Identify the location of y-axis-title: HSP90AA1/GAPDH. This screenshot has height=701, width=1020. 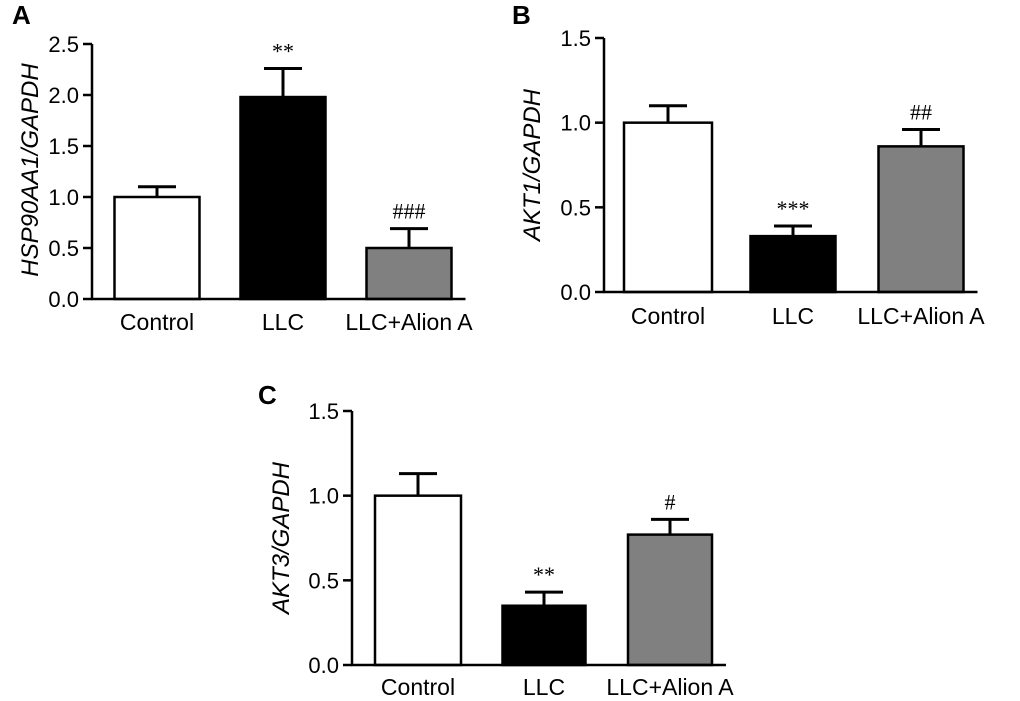
(30, 170).